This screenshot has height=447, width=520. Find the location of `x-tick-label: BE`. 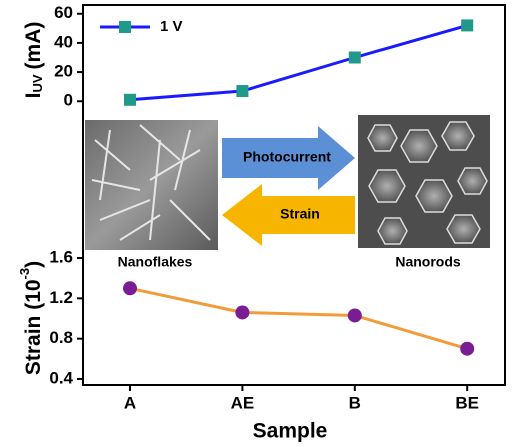

x-tick-label: BE is located at coordinates (467, 402).